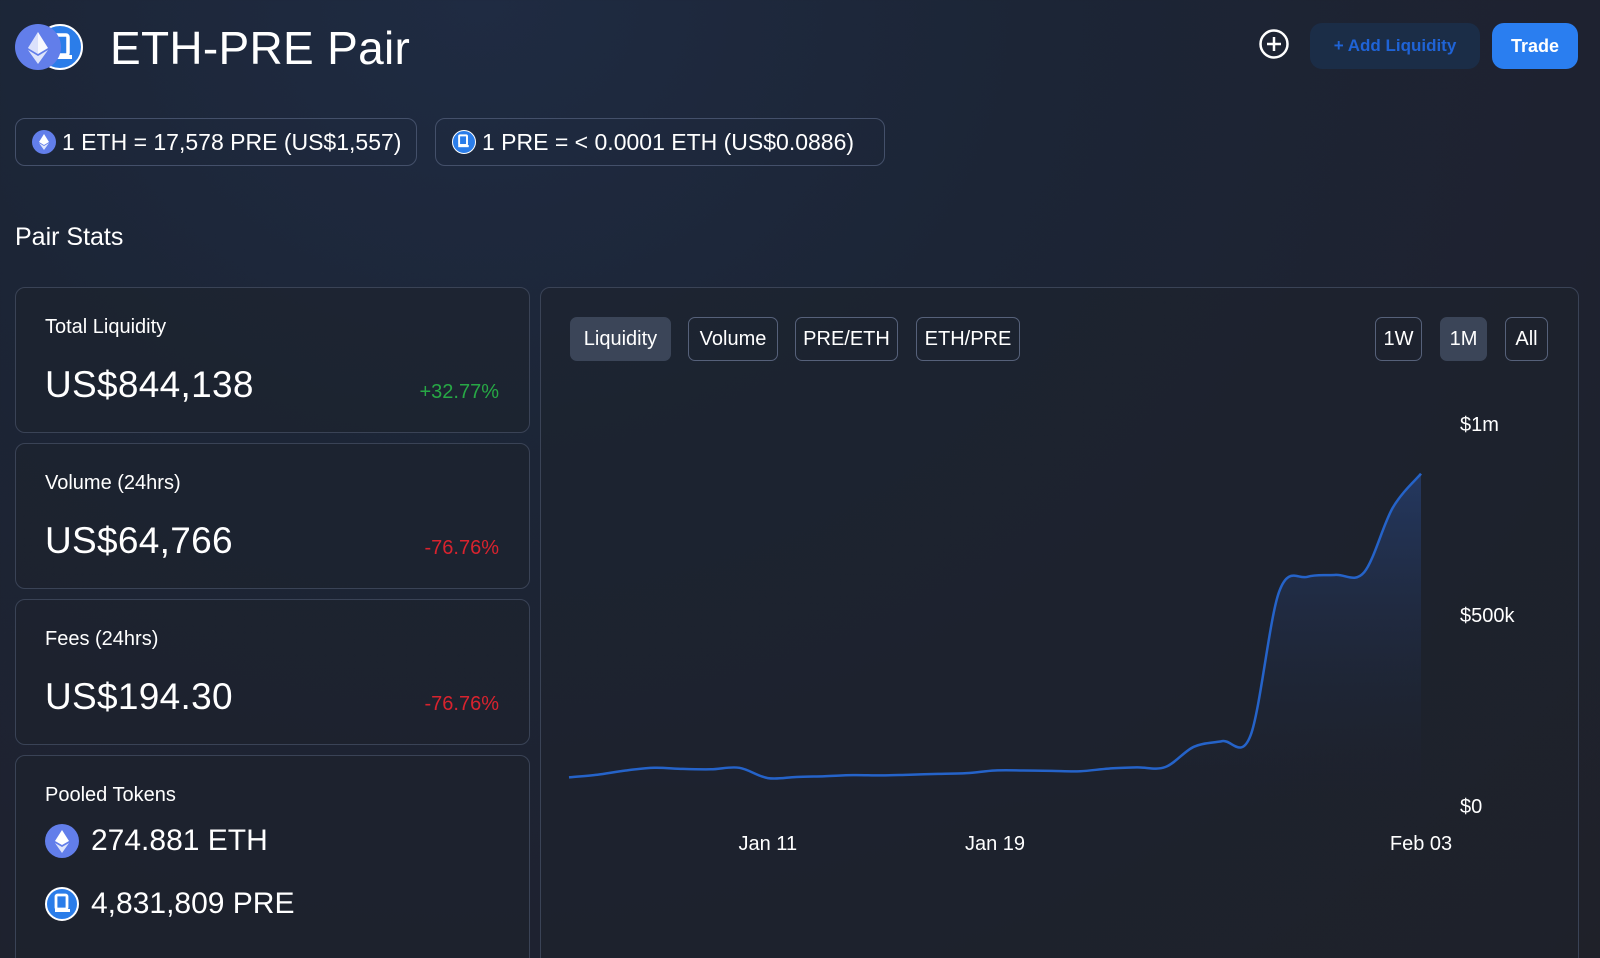 The image size is (1600, 958). What do you see at coordinates (1395, 46) in the screenshot?
I see `add-liquidity-button: + Add Liquidity` at bounding box center [1395, 46].